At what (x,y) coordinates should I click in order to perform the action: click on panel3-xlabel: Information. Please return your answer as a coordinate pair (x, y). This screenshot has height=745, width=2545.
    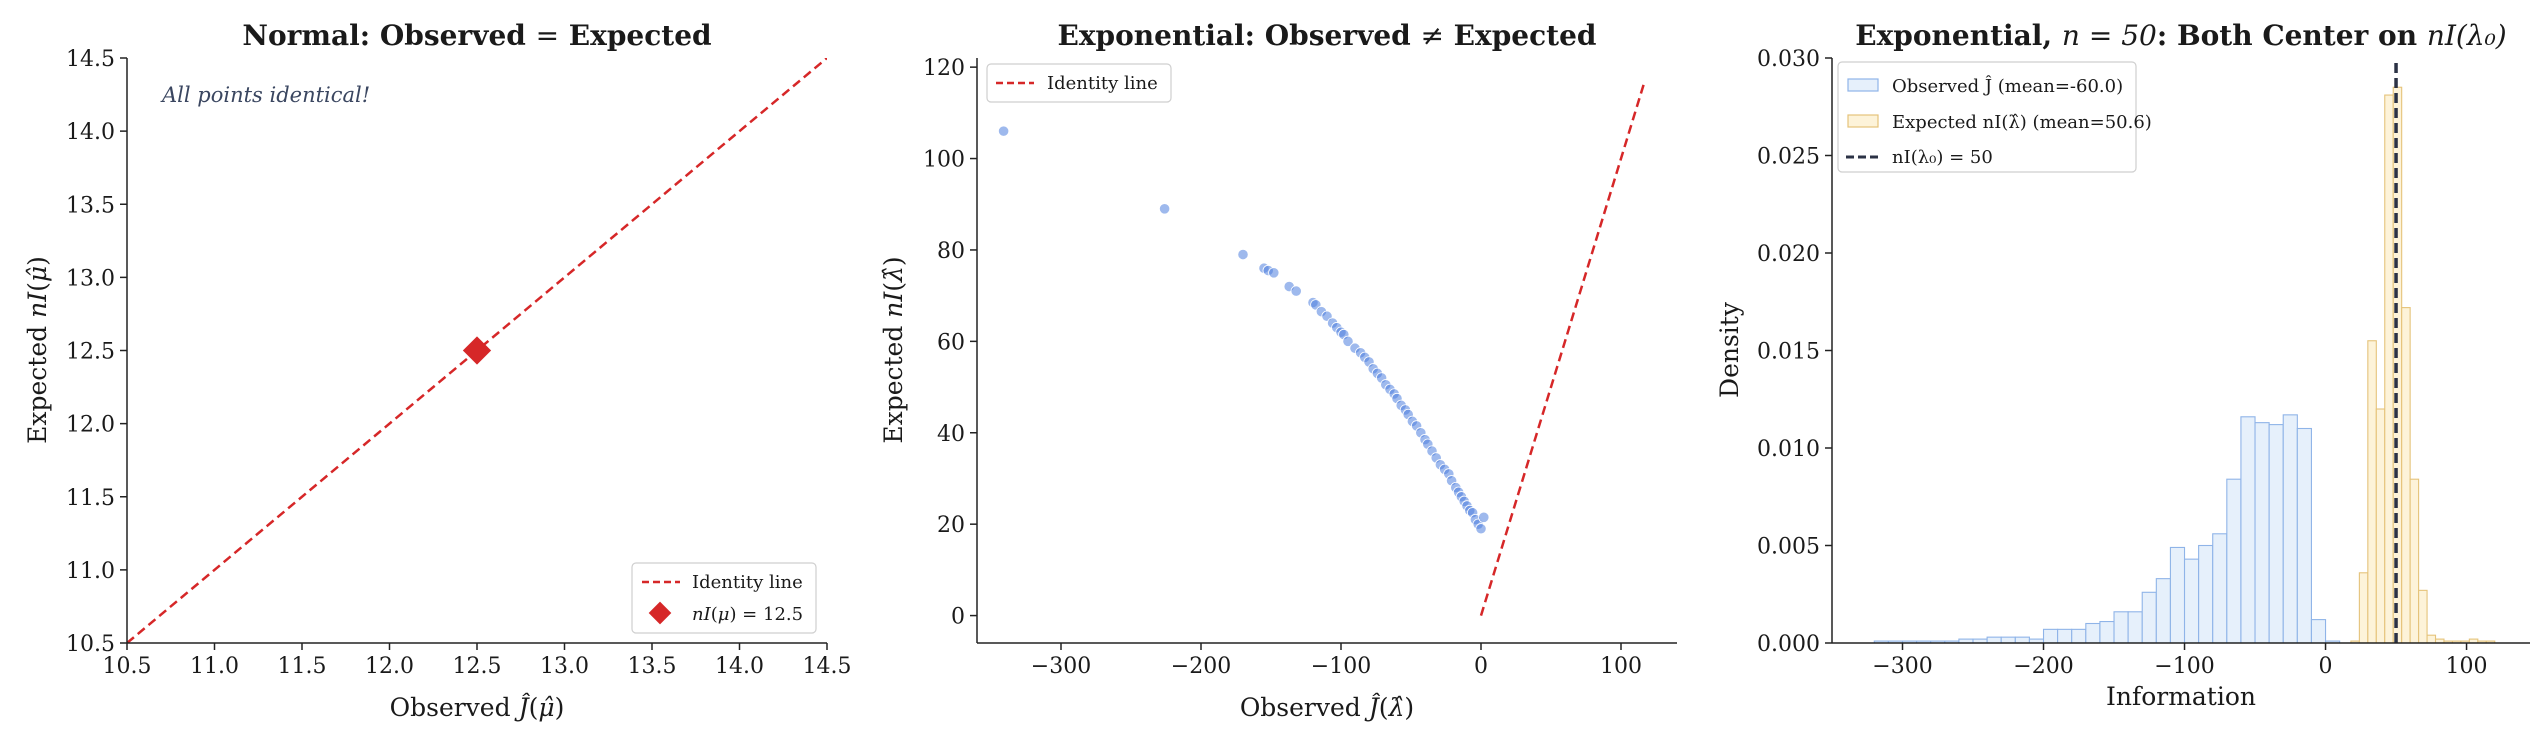
    Looking at the image, I should click on (2181, 696).